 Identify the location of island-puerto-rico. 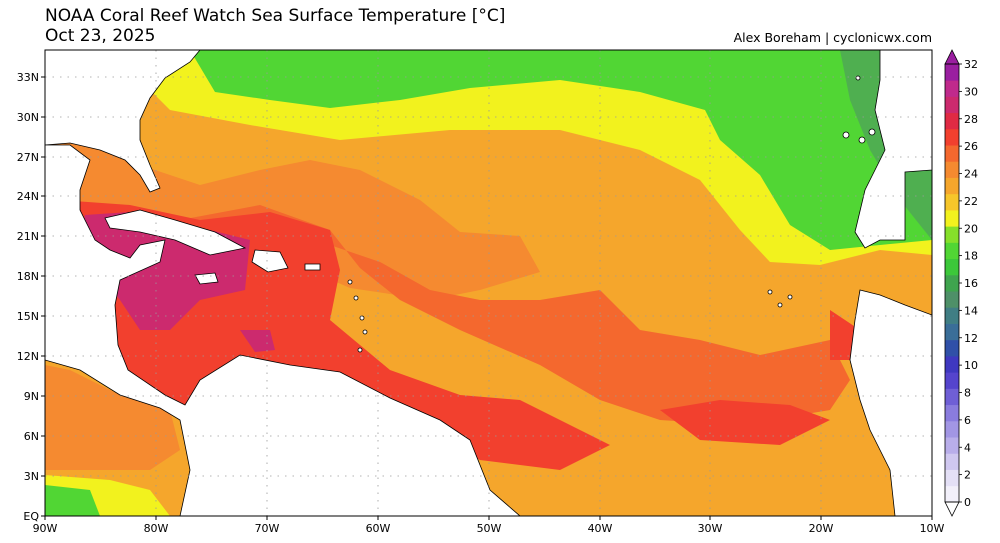
(312, 267).